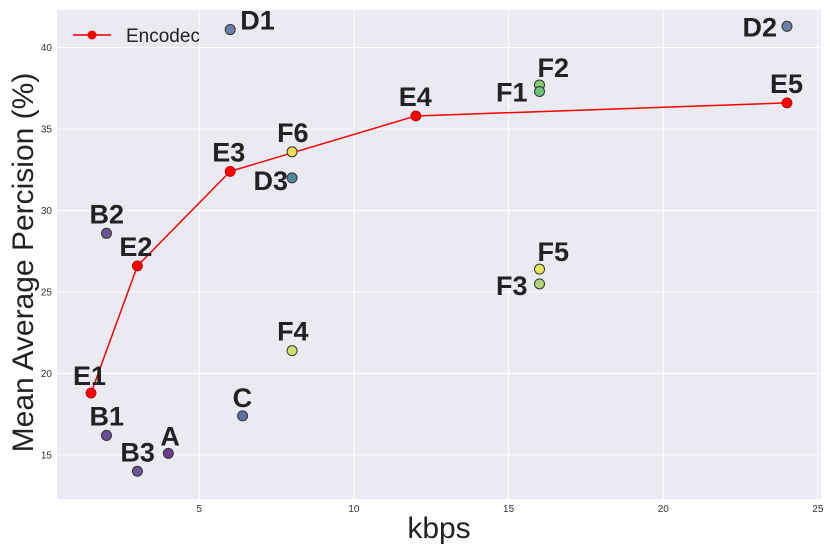  Describe the element at coordinates (106, 233) in the screenshot. I see `point-b2` at that location.